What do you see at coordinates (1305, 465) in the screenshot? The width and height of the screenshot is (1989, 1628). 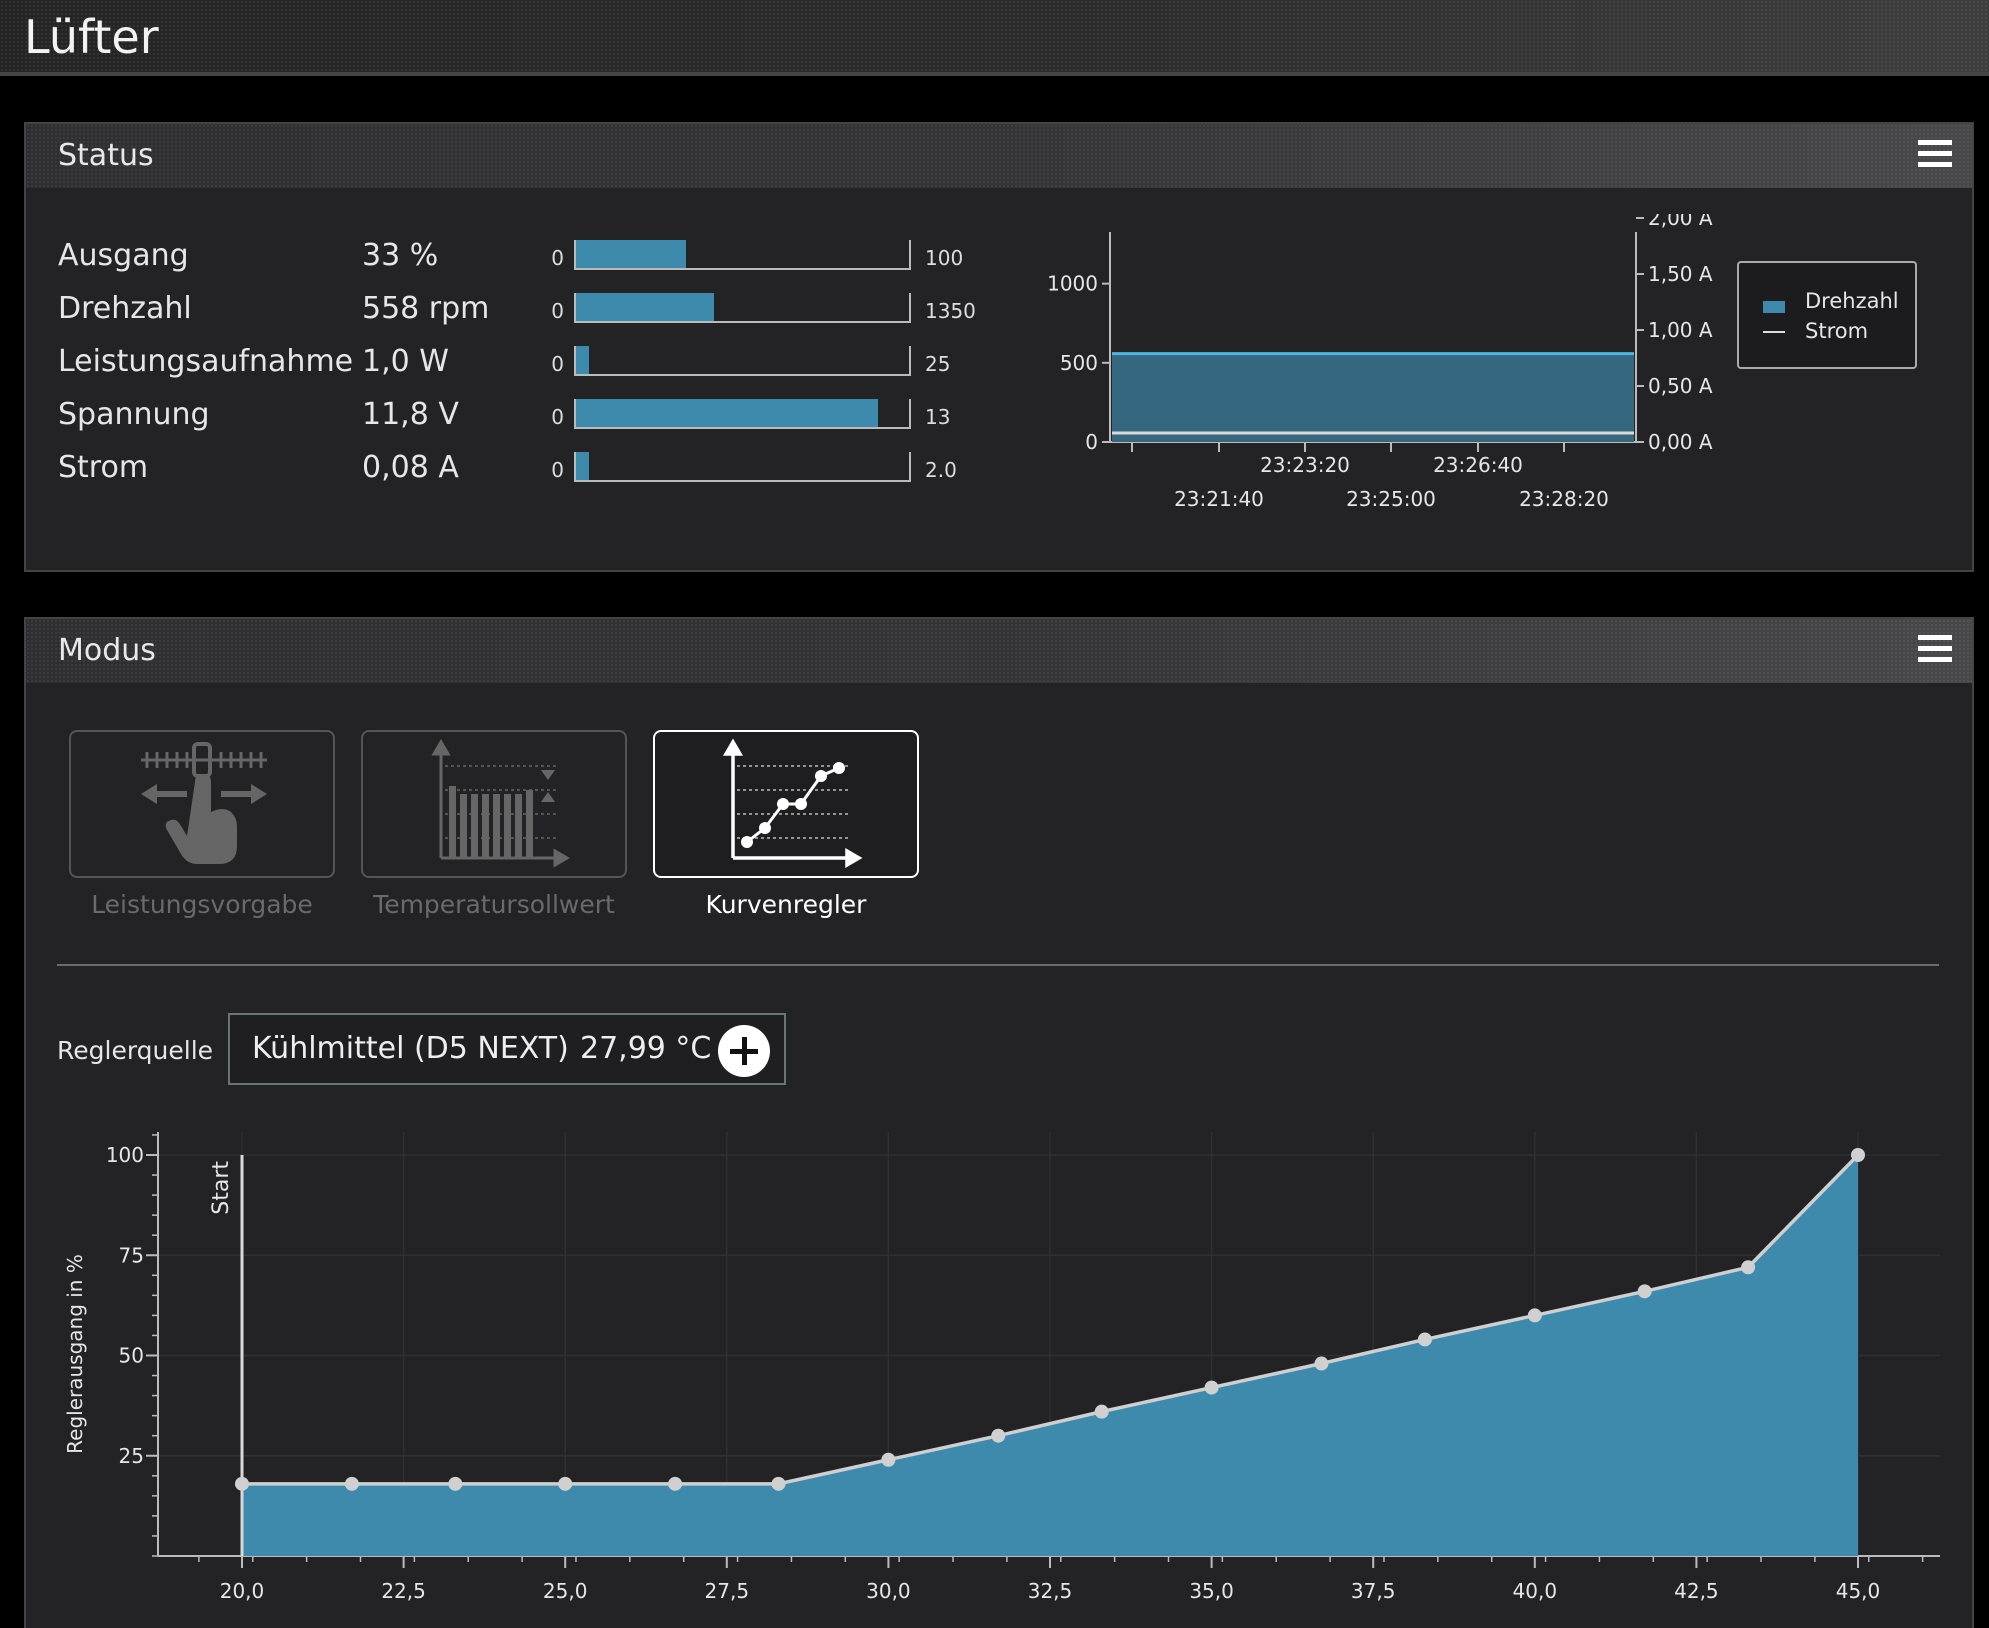 I see `x-tick-label: 23:23:20` at bounding box center [1305, 465].